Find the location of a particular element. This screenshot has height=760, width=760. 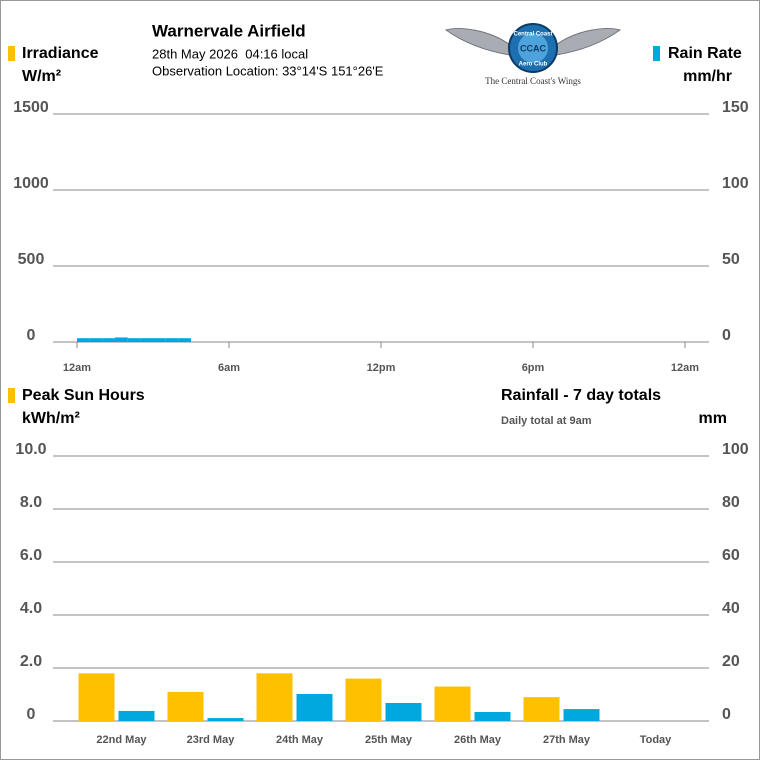

y2-tick-label: 50 is located at coordinates (731, 259).